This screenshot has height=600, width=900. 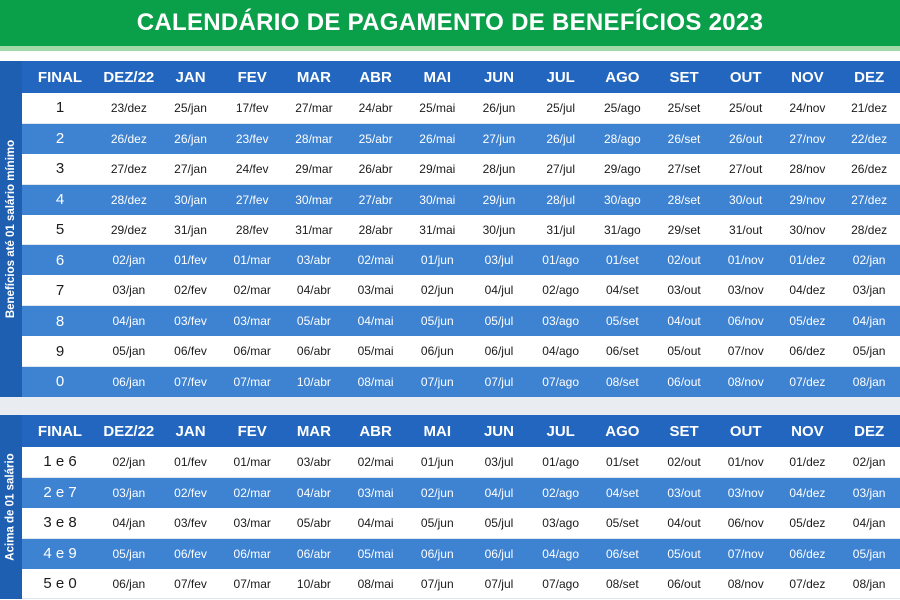 I want to click on payment-date-cell: 04/out, so click(x=684, y=321).